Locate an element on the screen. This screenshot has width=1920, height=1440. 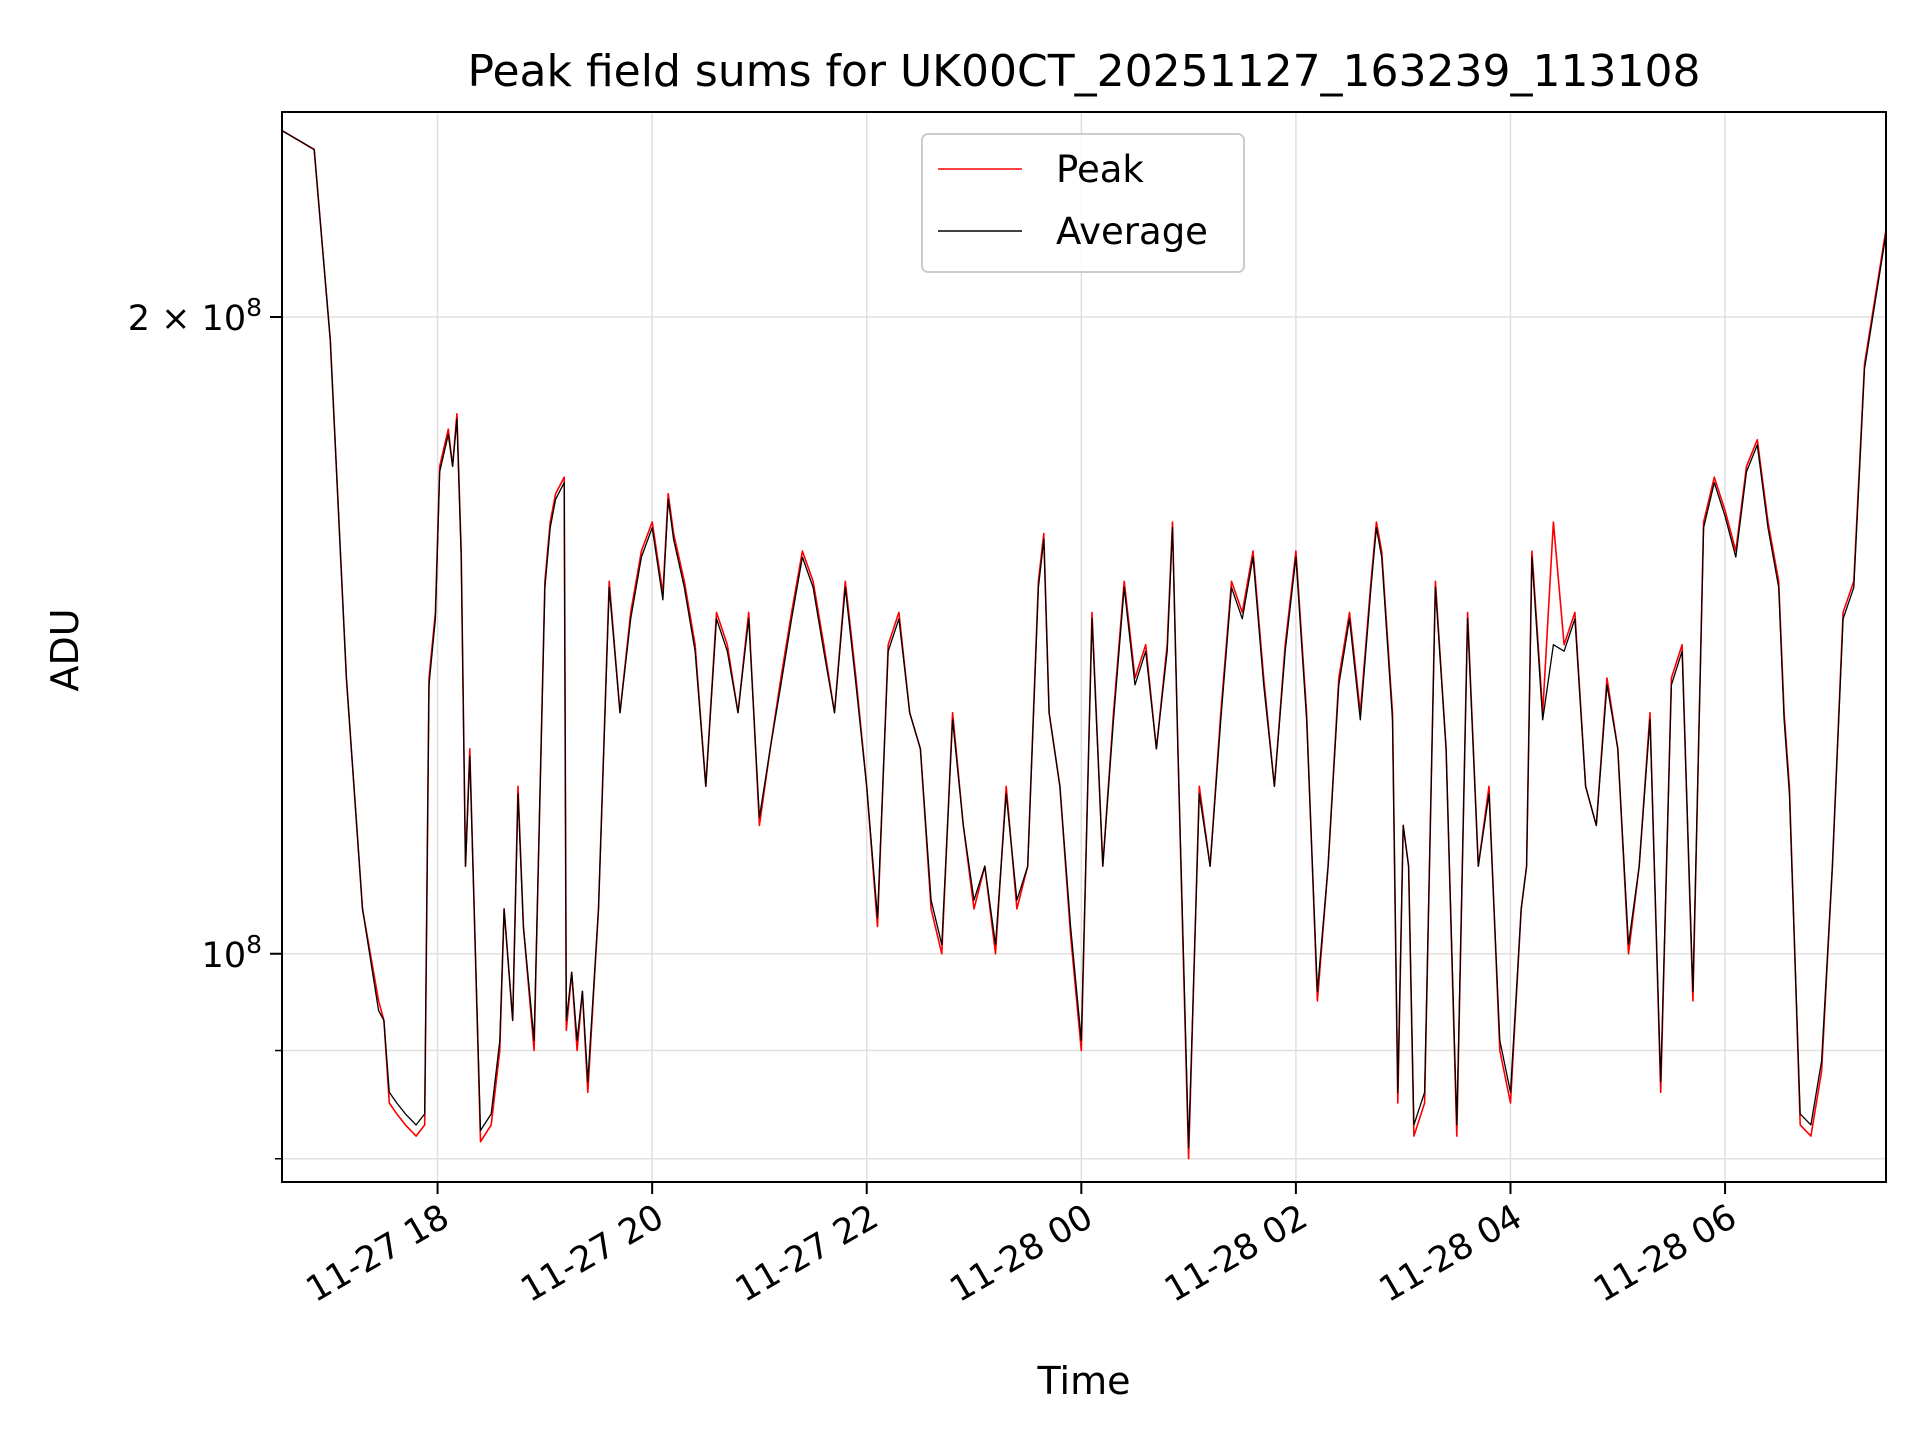
legend-peak-label: Peak is located at coordinates (1100, 169).